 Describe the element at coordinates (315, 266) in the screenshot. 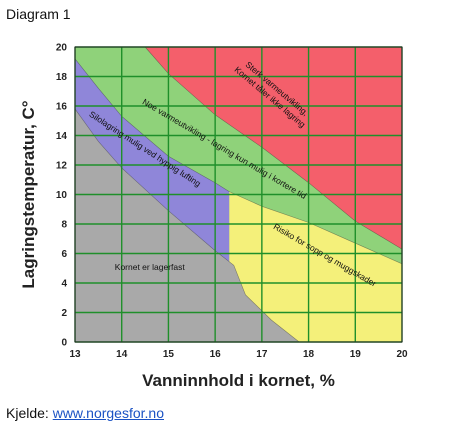

I see `zone-mould-risk` at that location.